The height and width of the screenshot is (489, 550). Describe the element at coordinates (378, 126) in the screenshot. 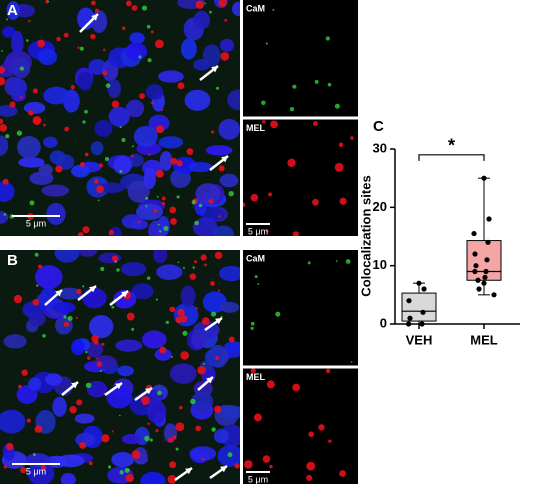

I see `panel-label: C` at that location.